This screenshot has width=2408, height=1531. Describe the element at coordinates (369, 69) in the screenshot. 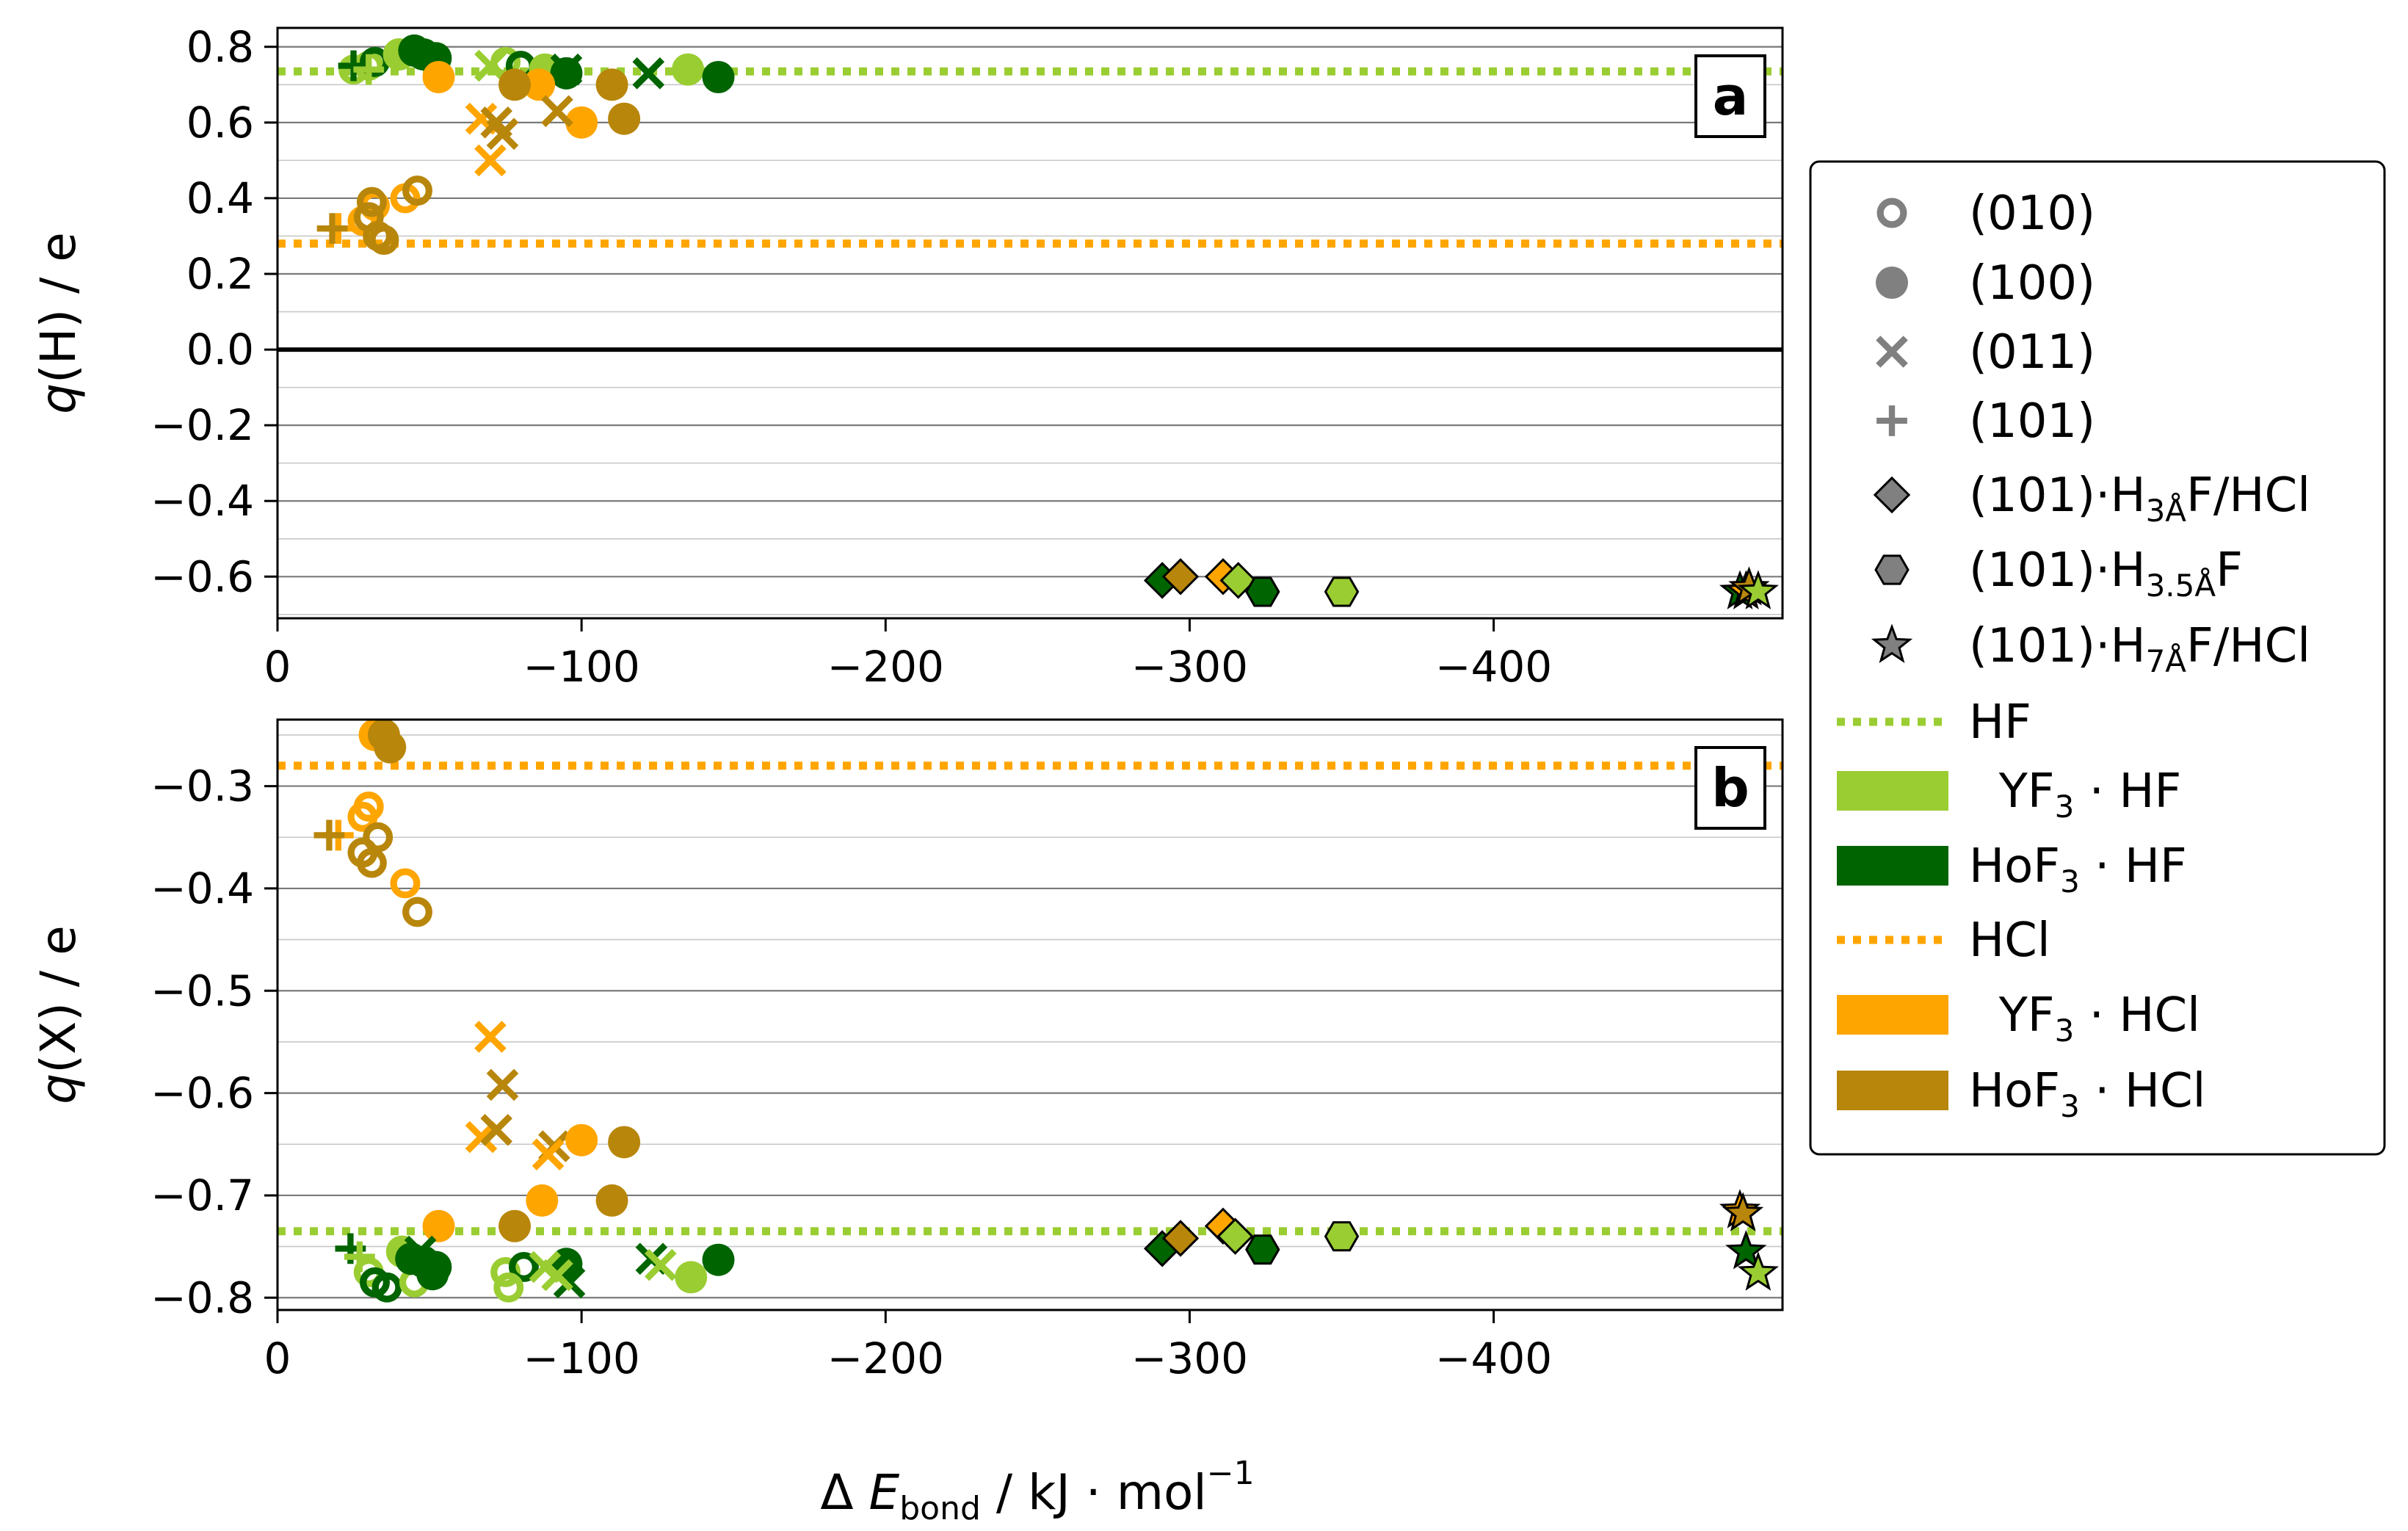

I see `data-point-plus-yf3-hf` at that location.